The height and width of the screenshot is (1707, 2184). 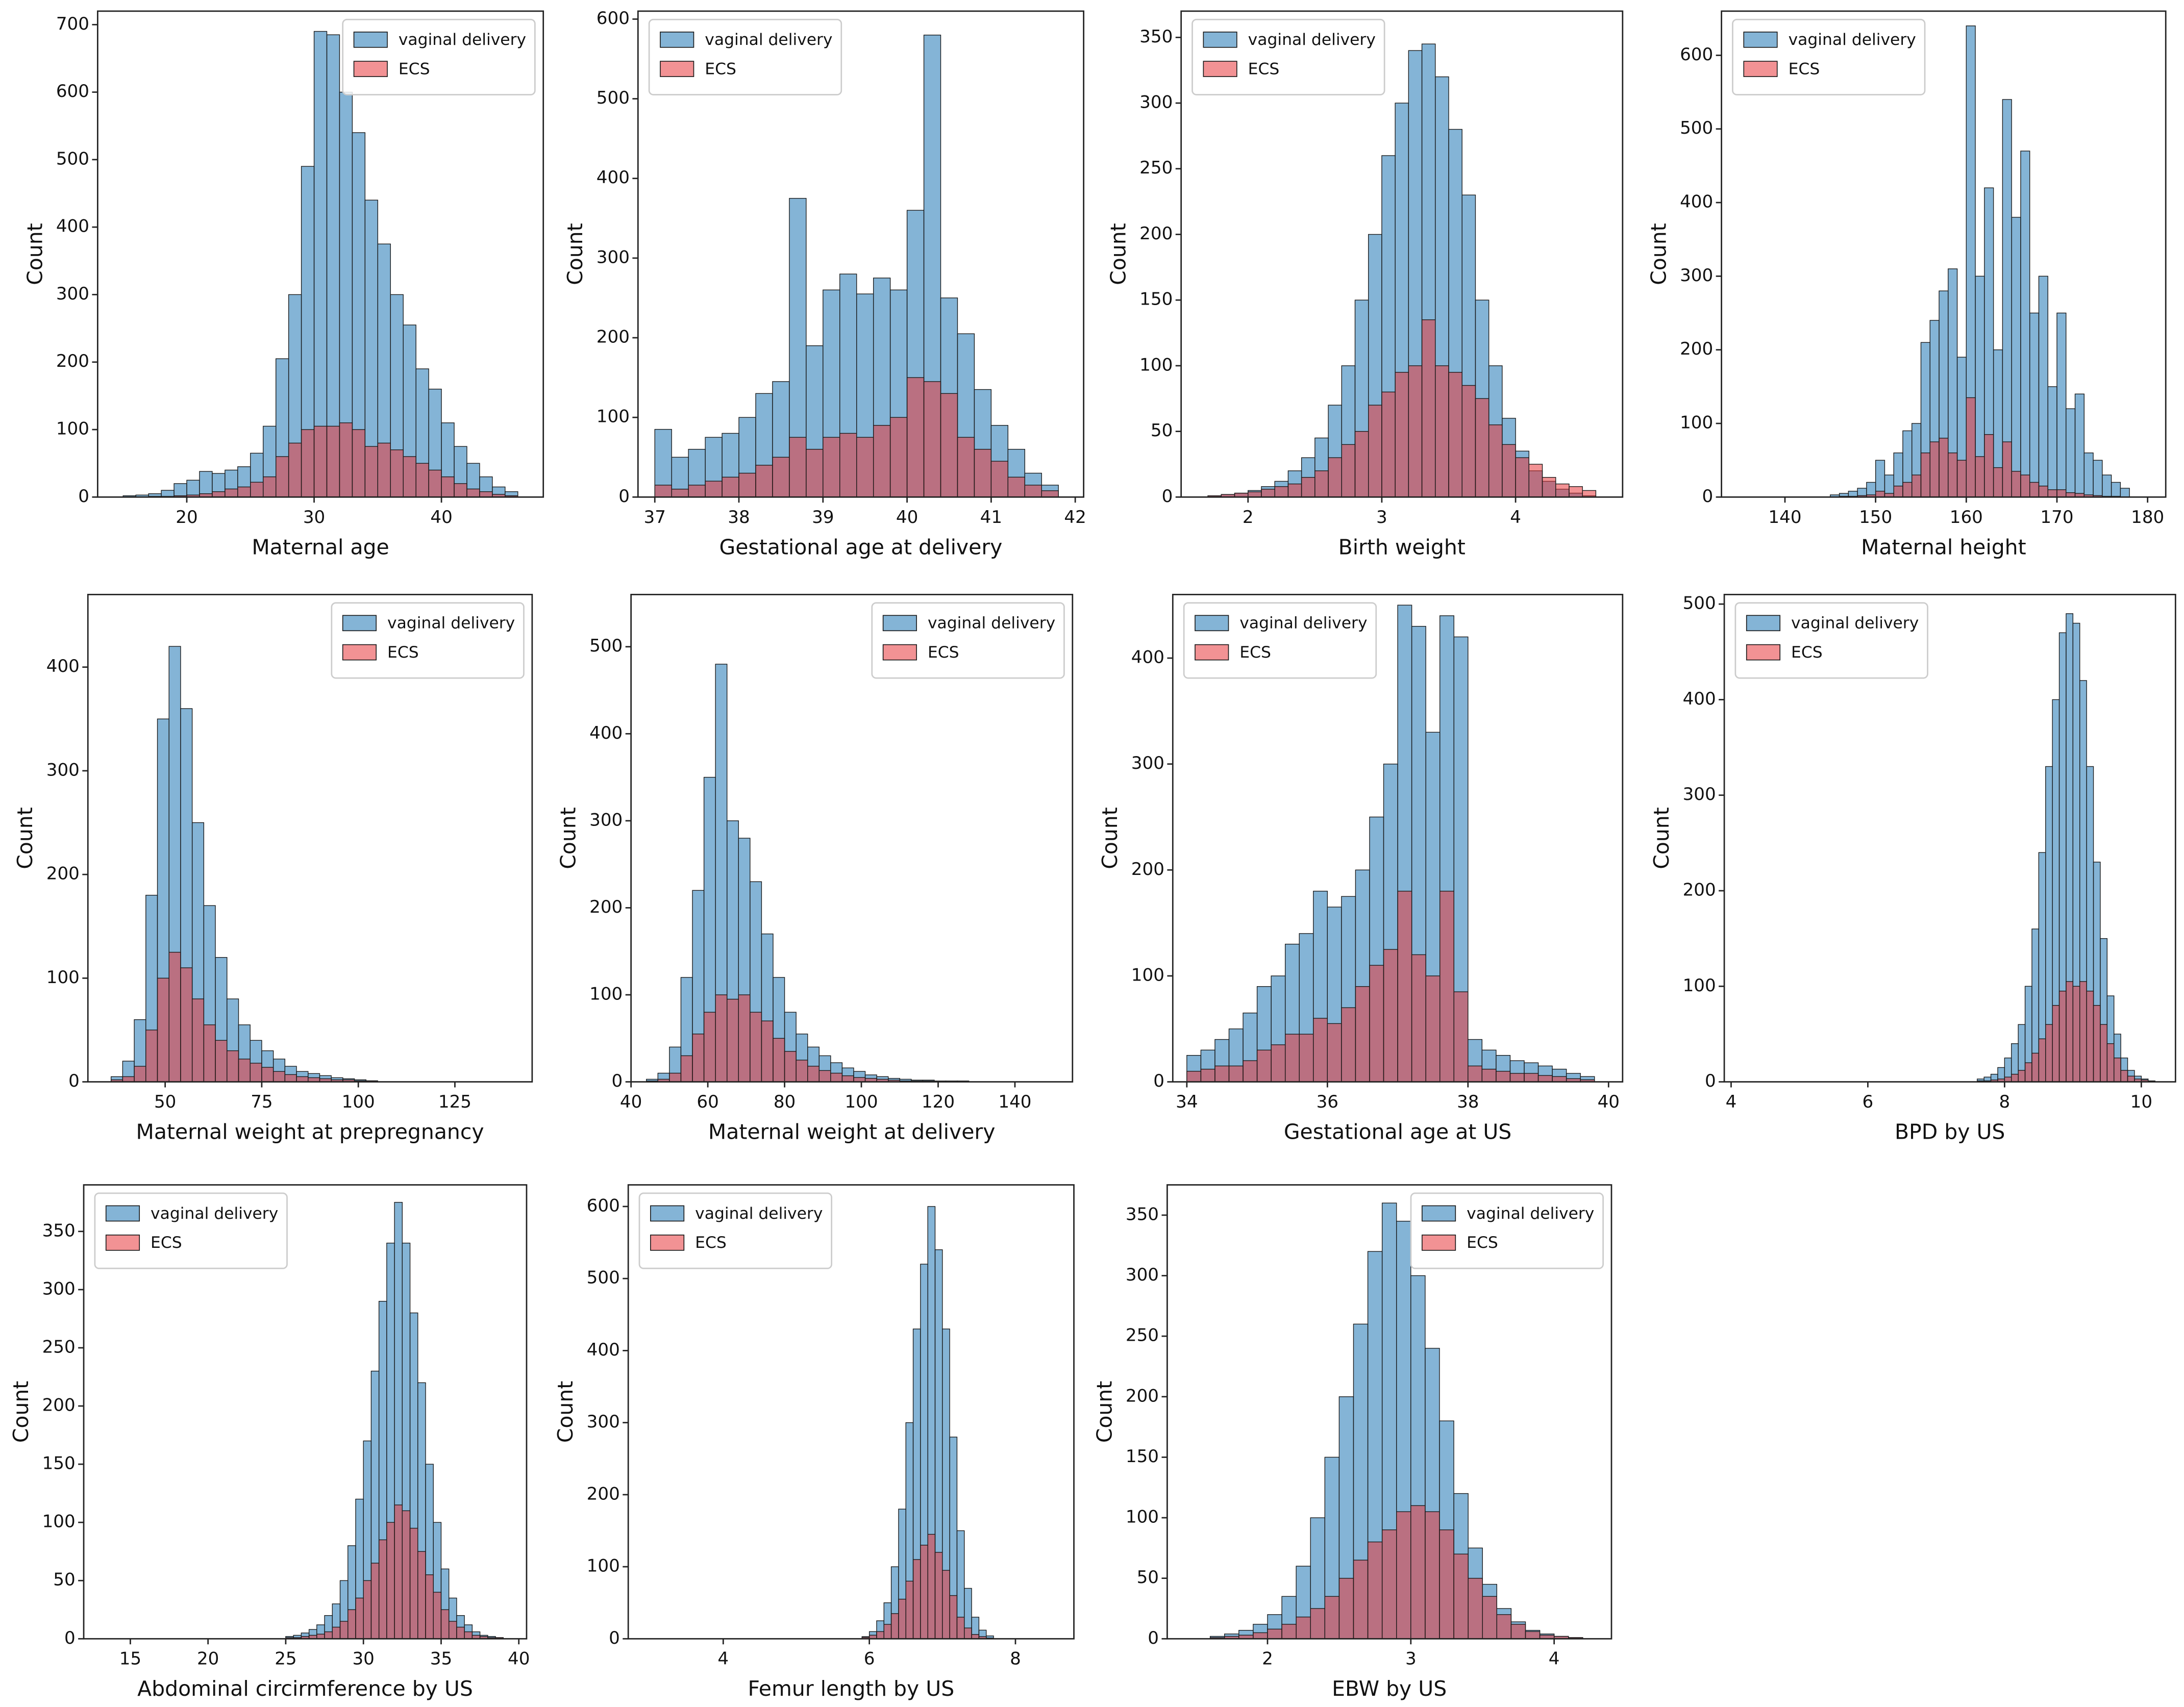 I want to click on x-tick-label: 8, so click(x=2005, y=1102).